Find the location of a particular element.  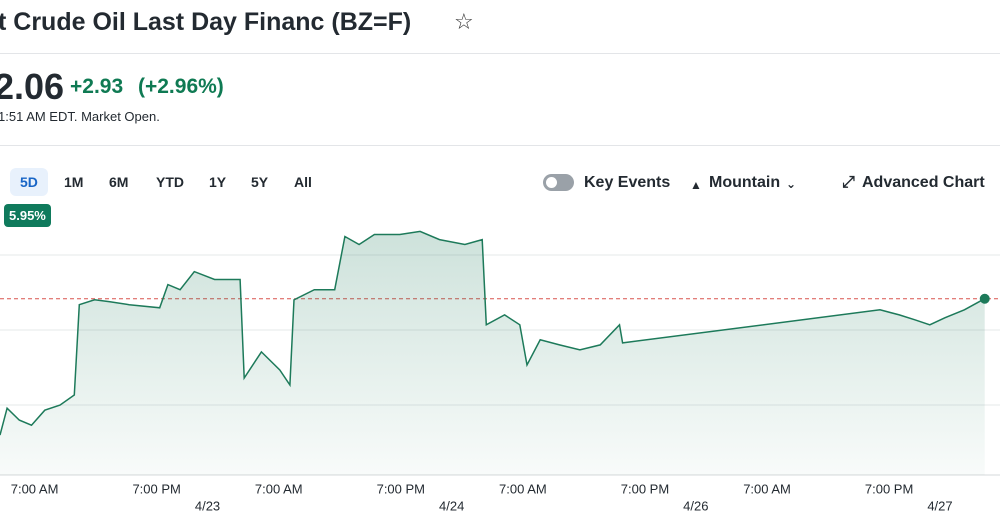

price: 2.06 is located at coordinates (32, 86).